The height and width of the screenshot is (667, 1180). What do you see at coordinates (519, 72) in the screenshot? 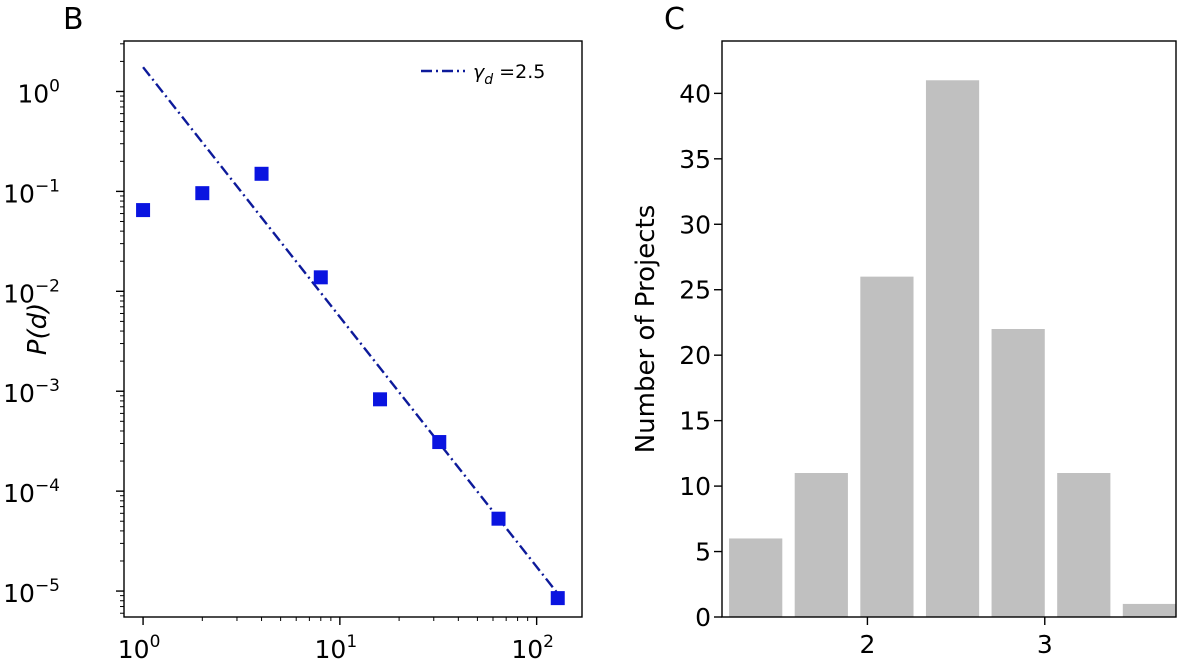
I see `legend-value: =2.5` at bounding box center [519, 72].